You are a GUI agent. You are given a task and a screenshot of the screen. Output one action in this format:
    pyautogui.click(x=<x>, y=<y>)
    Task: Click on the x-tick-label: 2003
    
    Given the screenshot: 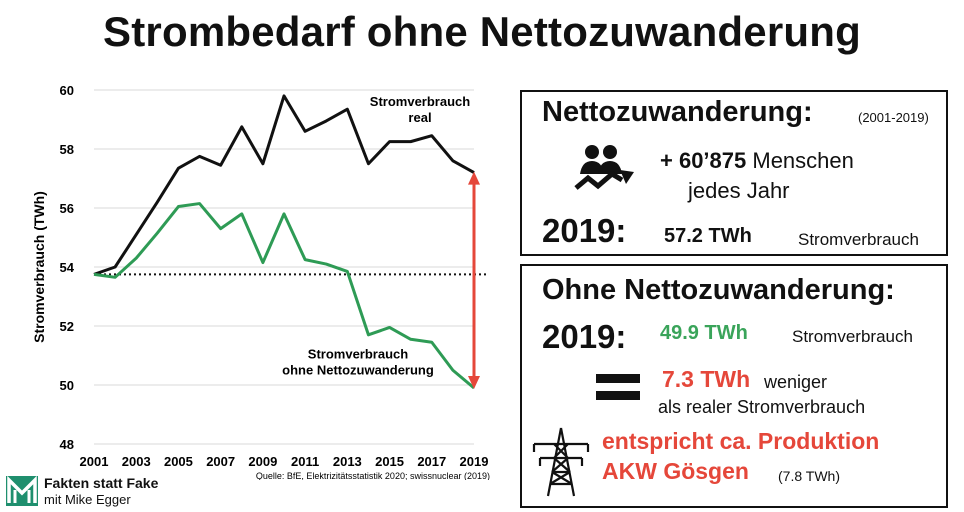 What is the action you would take?
    pyautogui.click(x=136, y=461)
    